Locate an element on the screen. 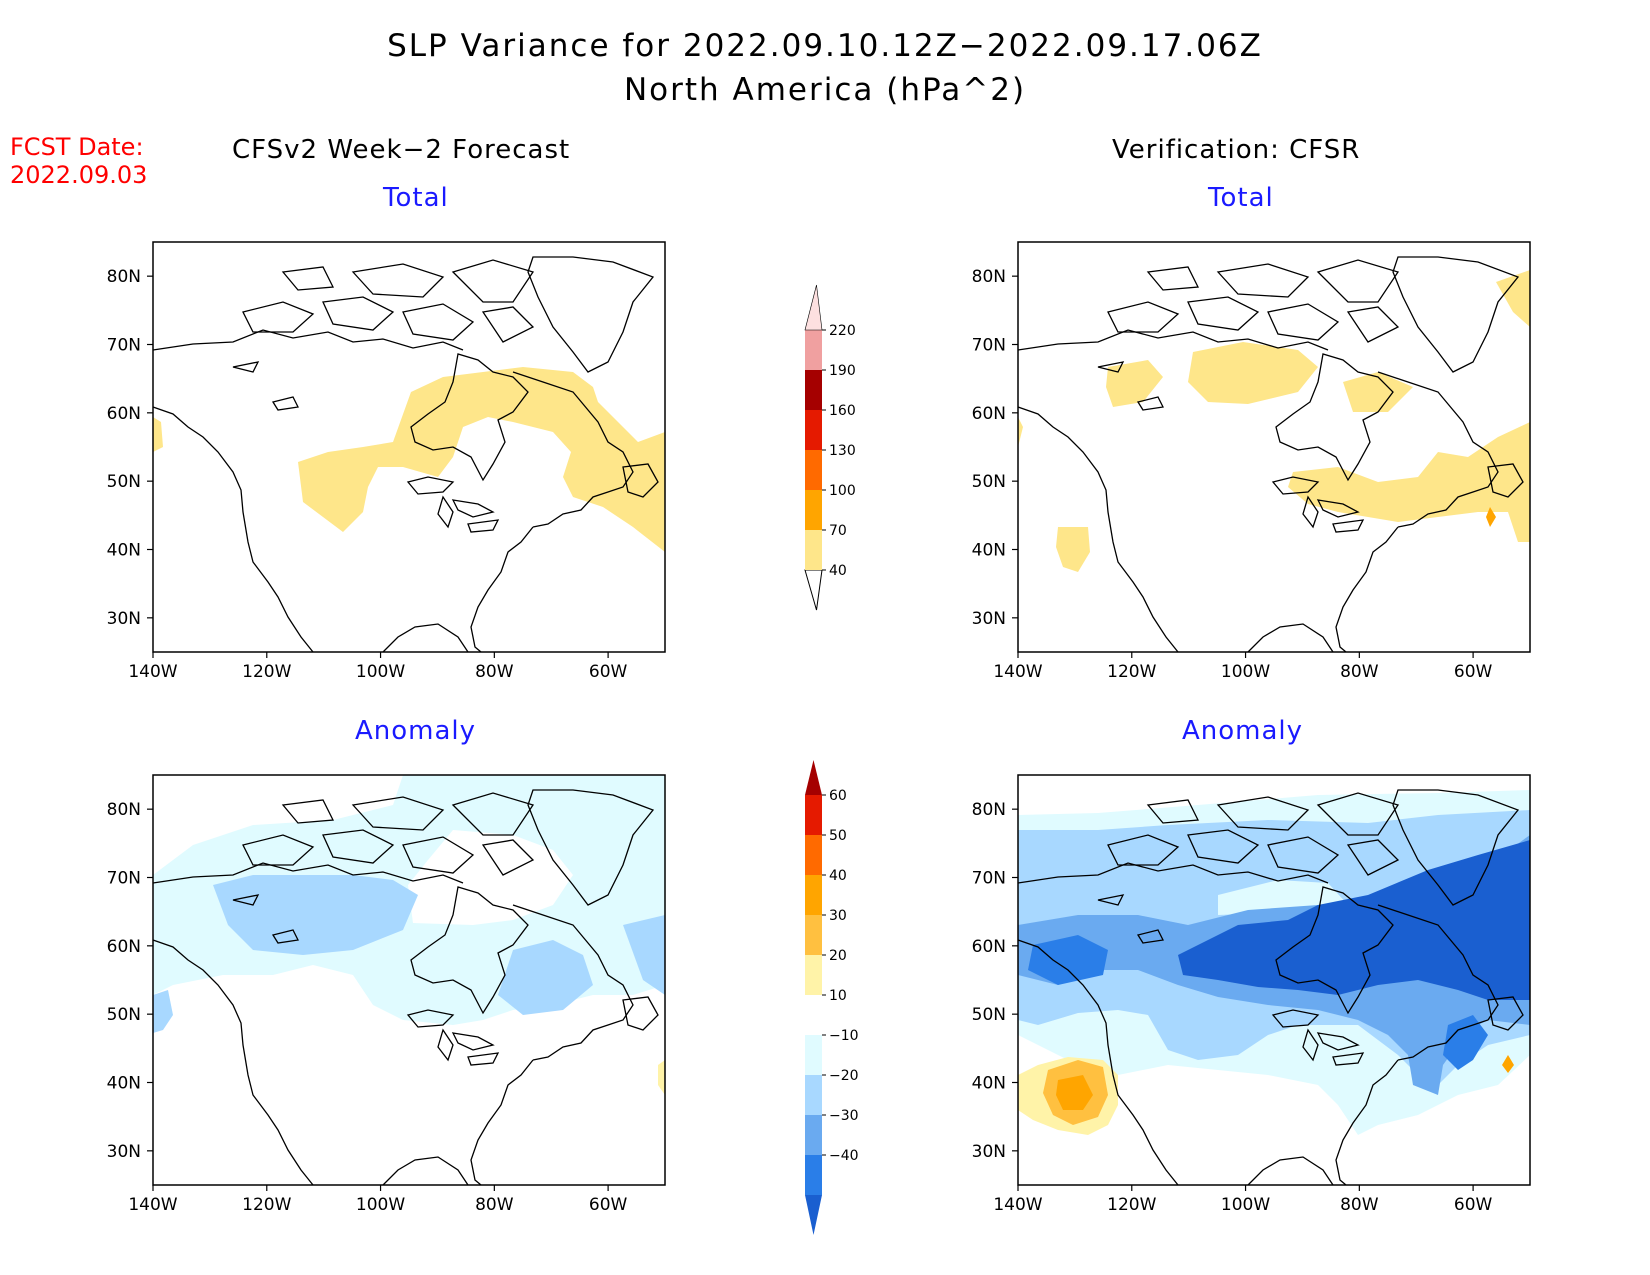 This screenshot has width=1650, height=1275. colorbar-total-label: 100 is located at coordinates (842, 491).